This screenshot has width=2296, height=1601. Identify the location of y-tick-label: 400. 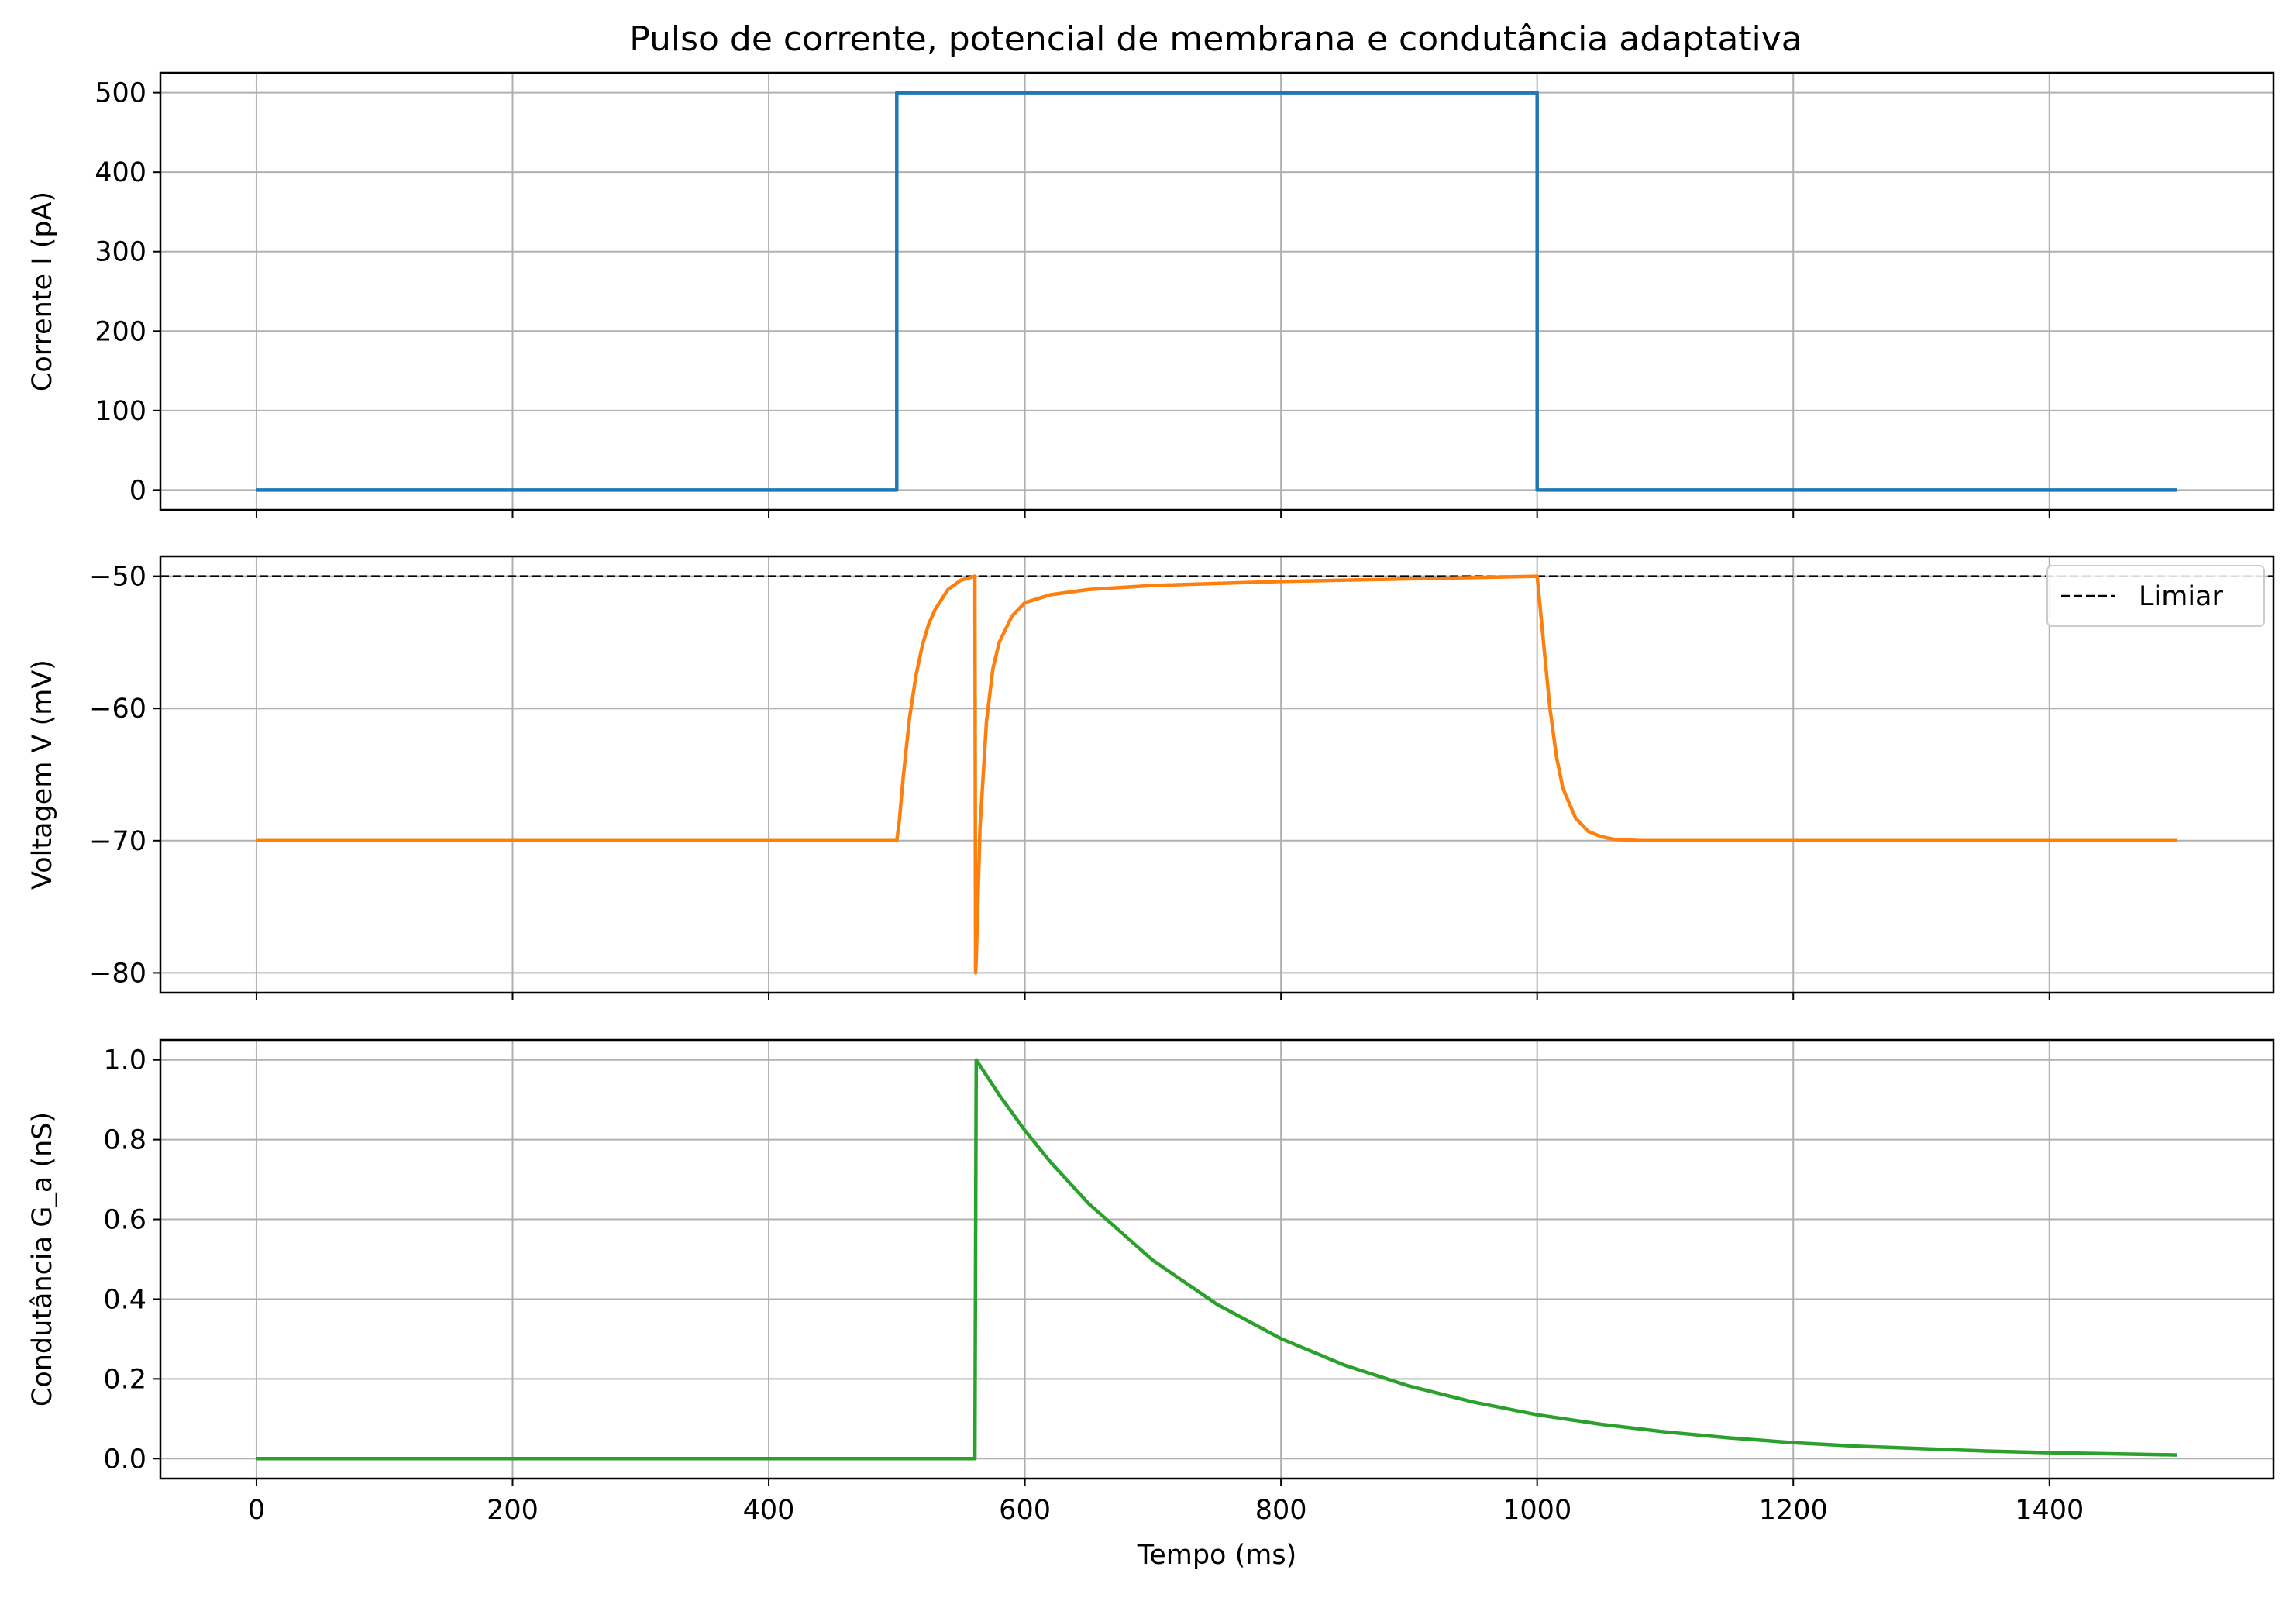
(121, 172).